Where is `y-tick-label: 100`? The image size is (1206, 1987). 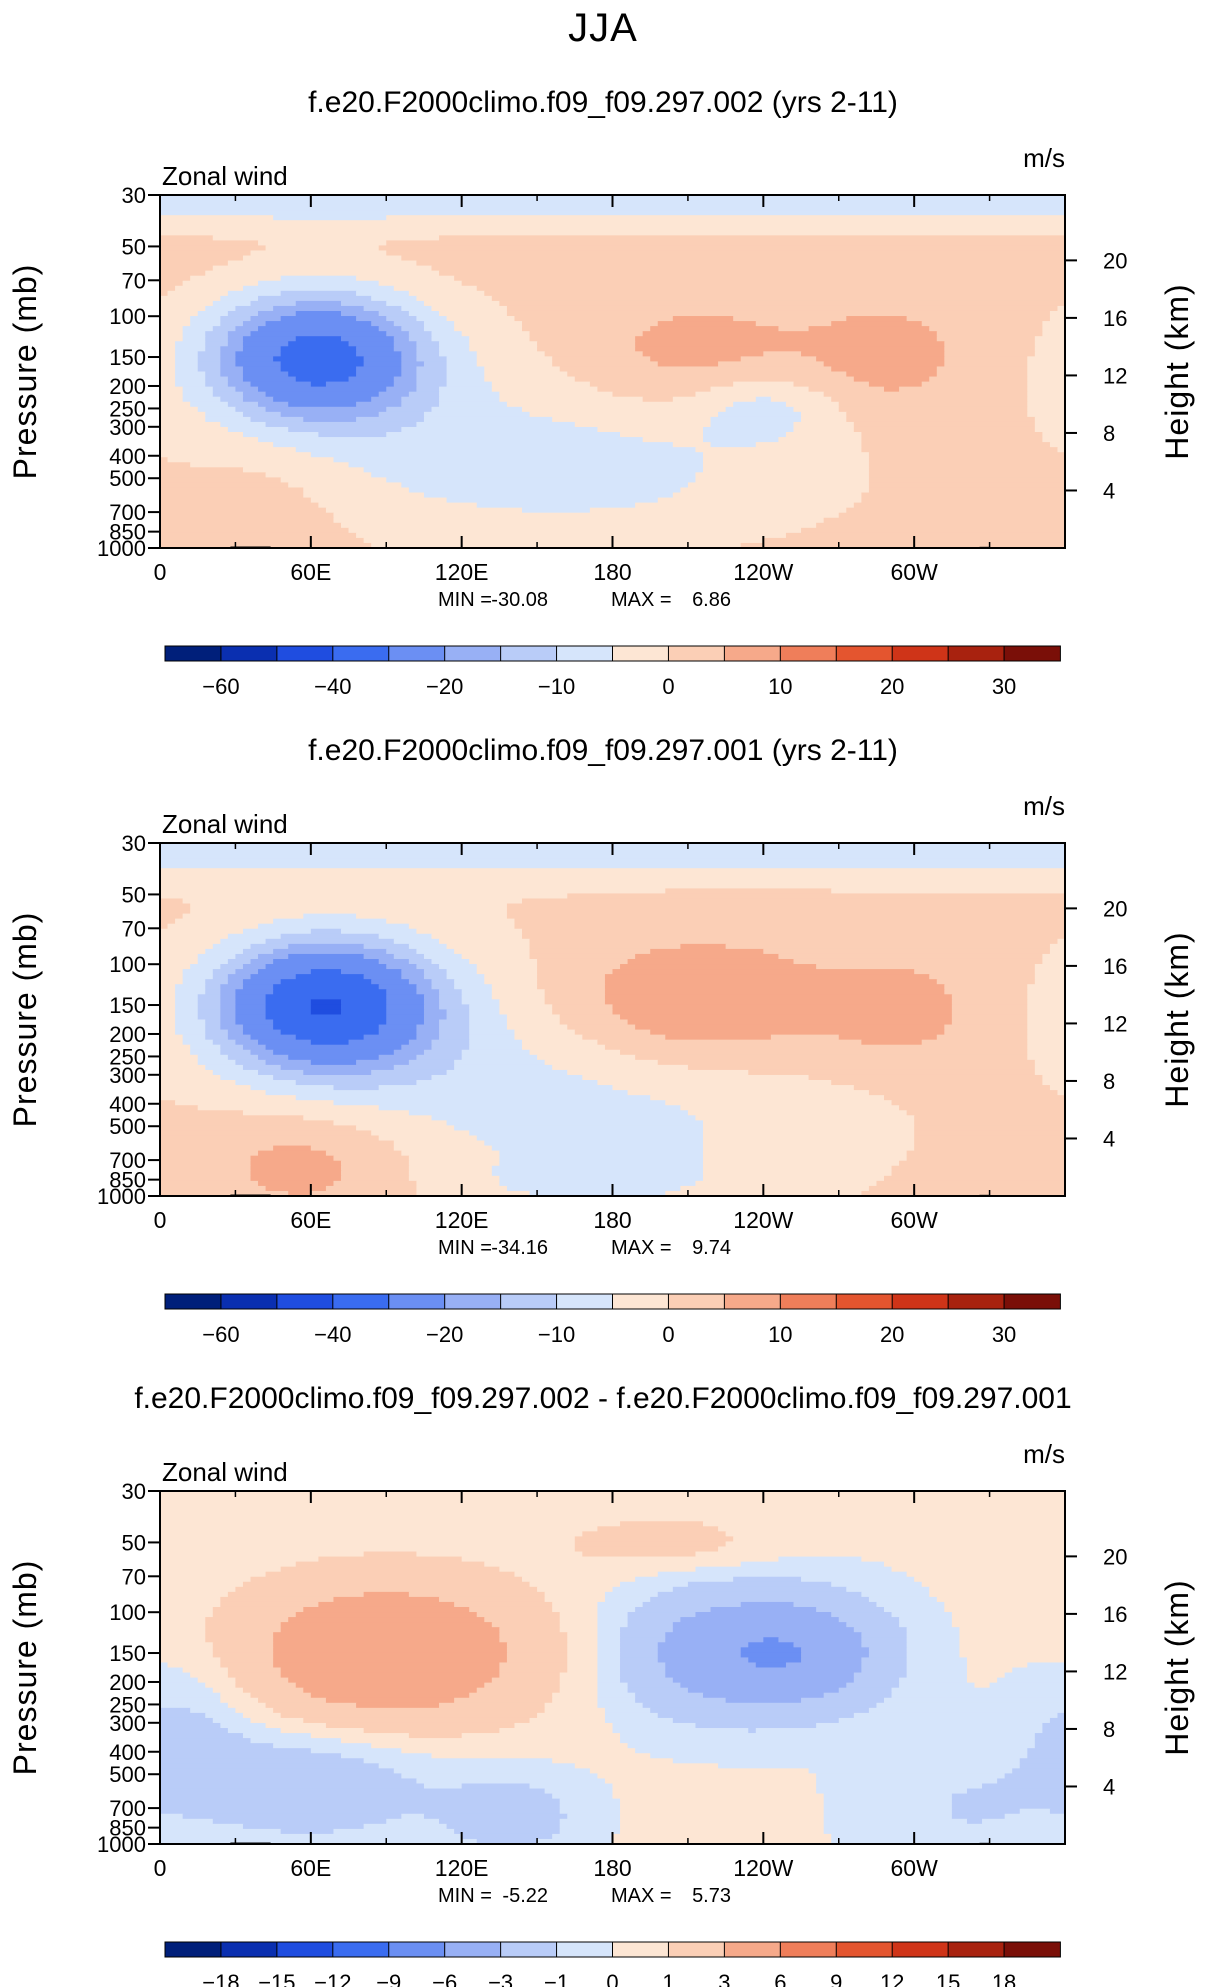 y-tick-label: 100 is located at coordinates (127, 964).